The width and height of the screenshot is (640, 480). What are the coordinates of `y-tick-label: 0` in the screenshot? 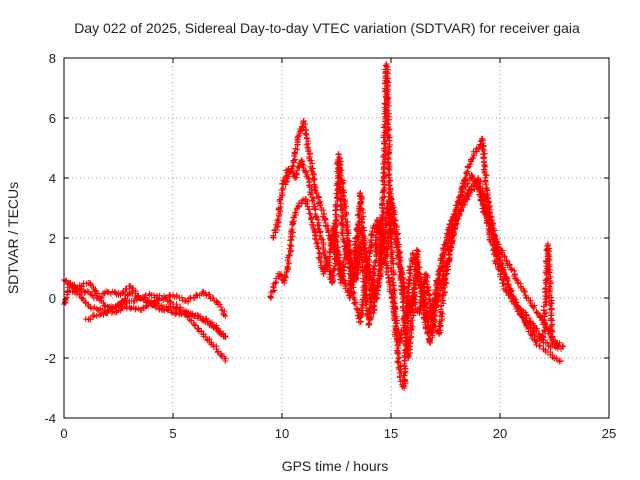 It's located at (52, 298).